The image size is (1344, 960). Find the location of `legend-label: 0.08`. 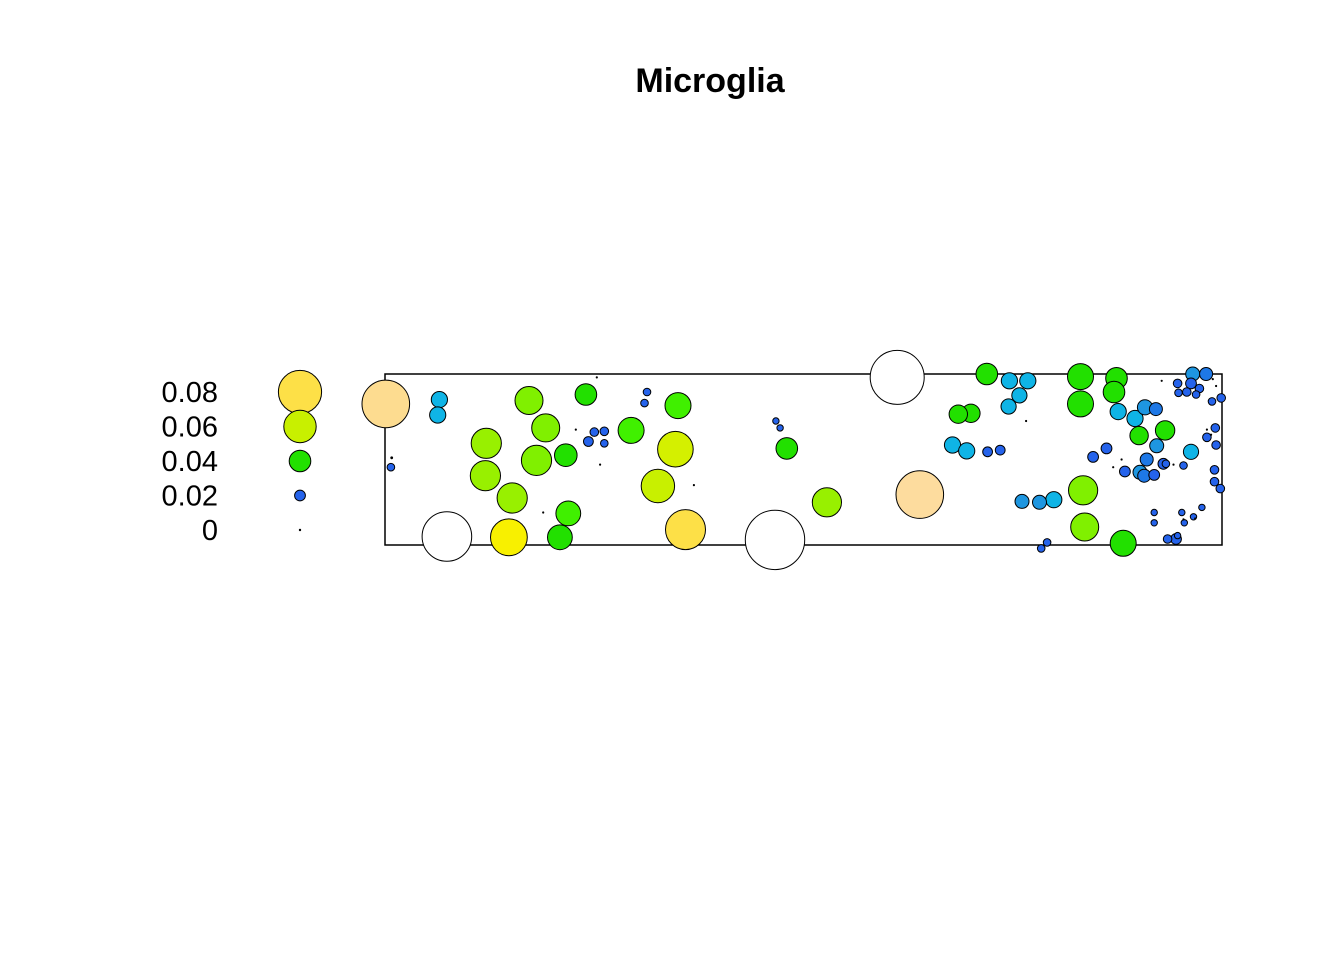

legend-label: 0.08 is located at coordinates (190, 393).